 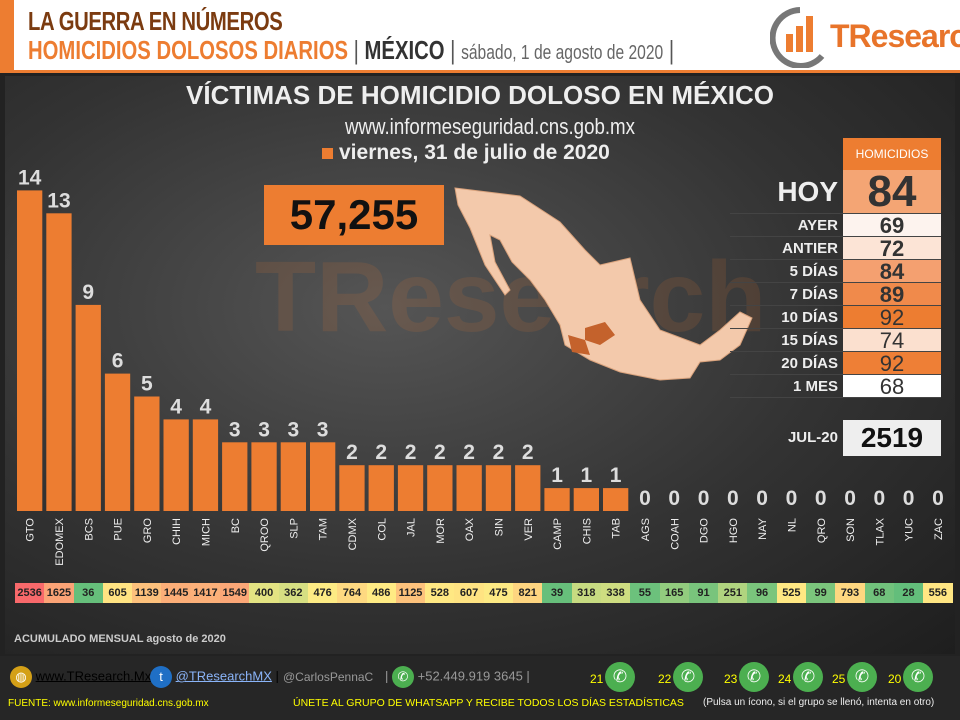 I want to click on category-label: PUE, so click(x=119, y=529).